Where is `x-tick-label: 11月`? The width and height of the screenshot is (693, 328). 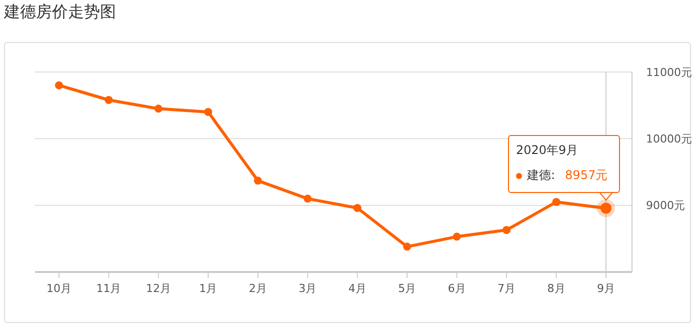 x-tick-label: 11月 is located at coordinates (109, 288).